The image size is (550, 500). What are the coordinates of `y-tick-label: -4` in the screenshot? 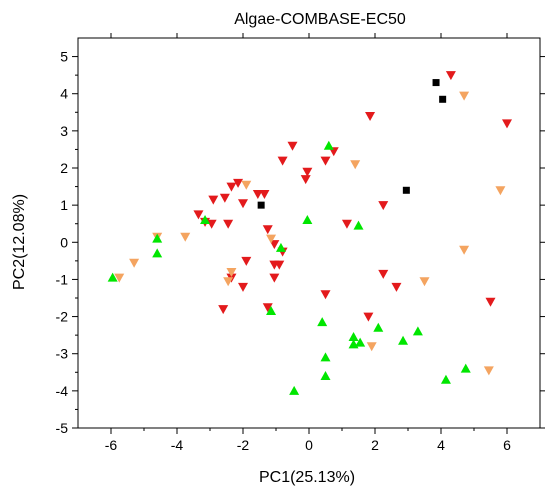 It's located at (62, 391).